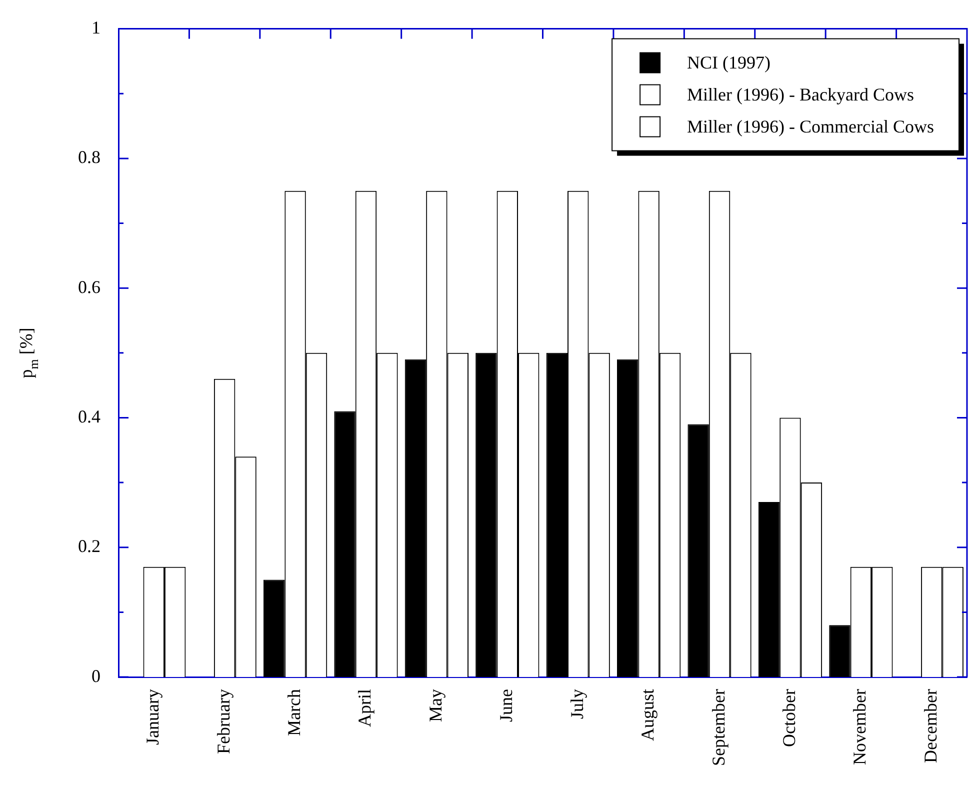 Image resolution: width=969 pixels, height=786 pixels. What do you see at coordinates (28, 353) in the screenshot?
I see `y-axis-title: pm [%]` at bounding box center [28, 353].